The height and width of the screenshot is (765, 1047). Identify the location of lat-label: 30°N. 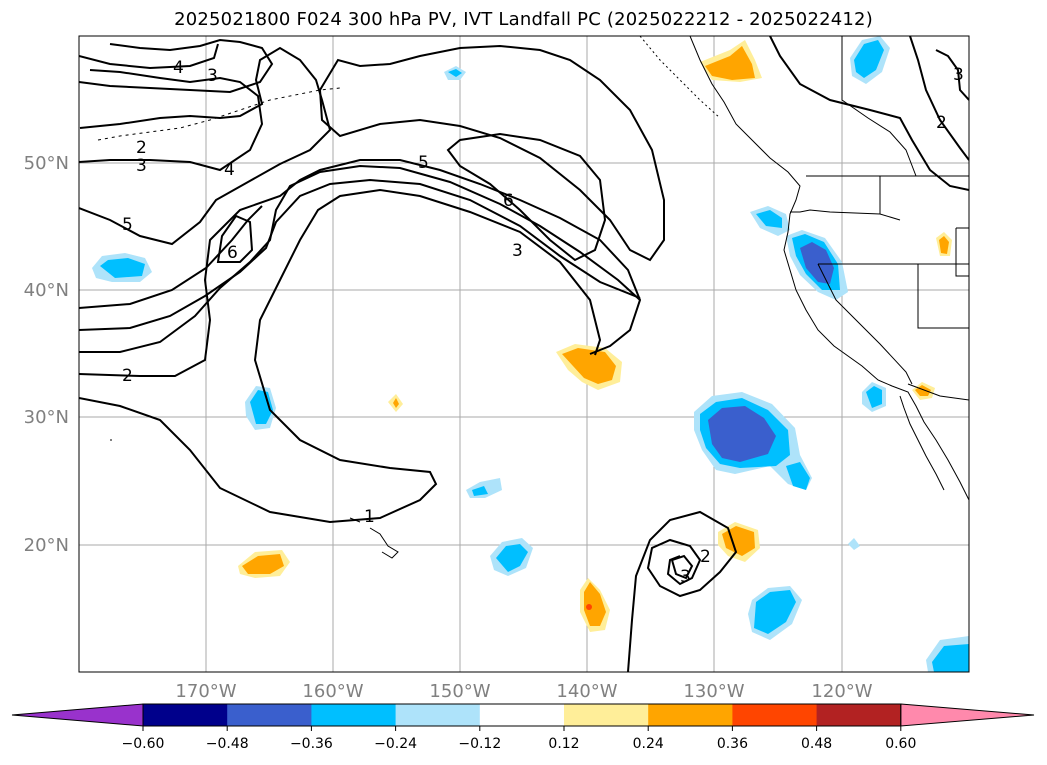
(46, 417).